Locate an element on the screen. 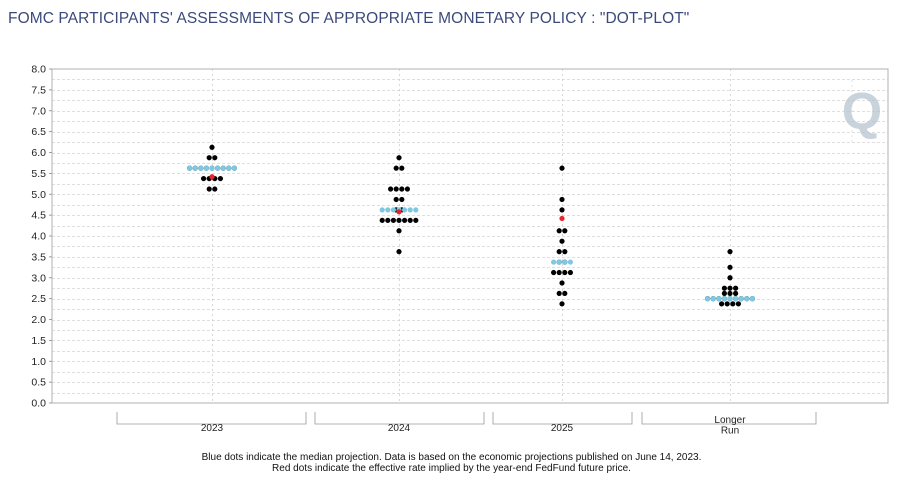  y-tick-label: 2.5 is located at coordinates (38, 299).